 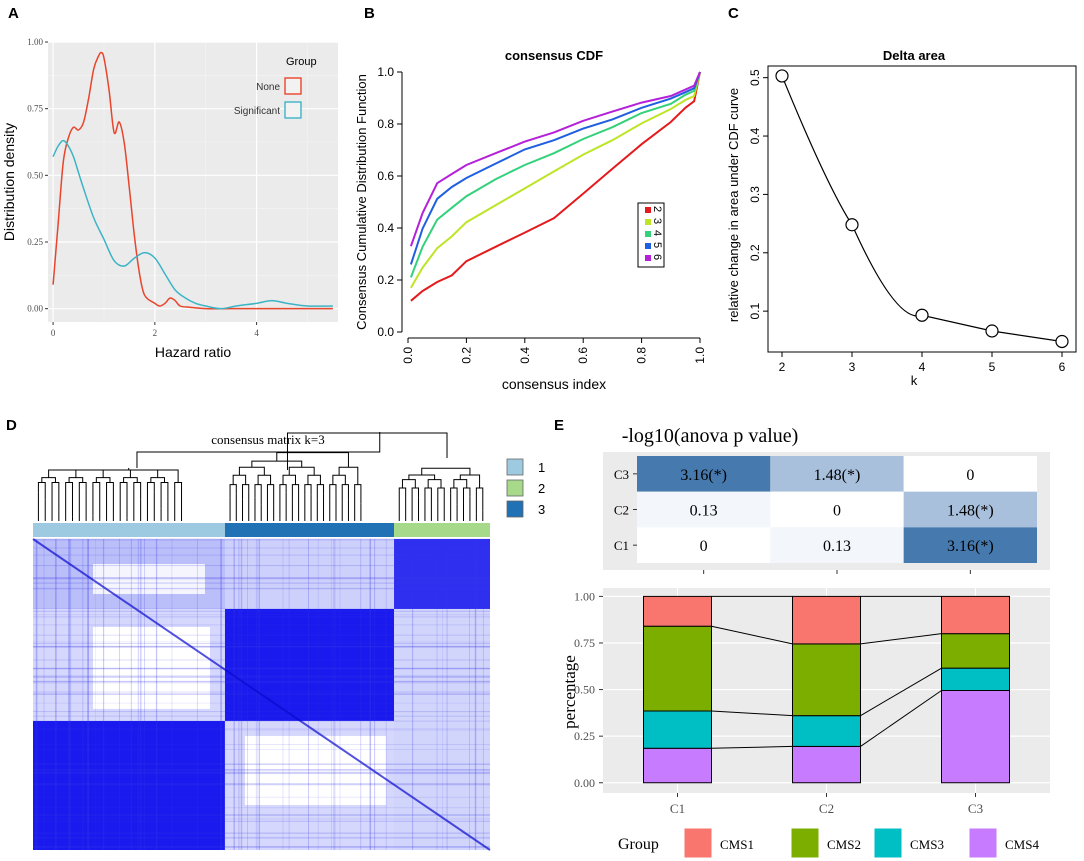 What do you see at coordinates (621, 474) in the screenshot?
I see `panel-e-table-row-label: C3` at bounding box center [621, 474].